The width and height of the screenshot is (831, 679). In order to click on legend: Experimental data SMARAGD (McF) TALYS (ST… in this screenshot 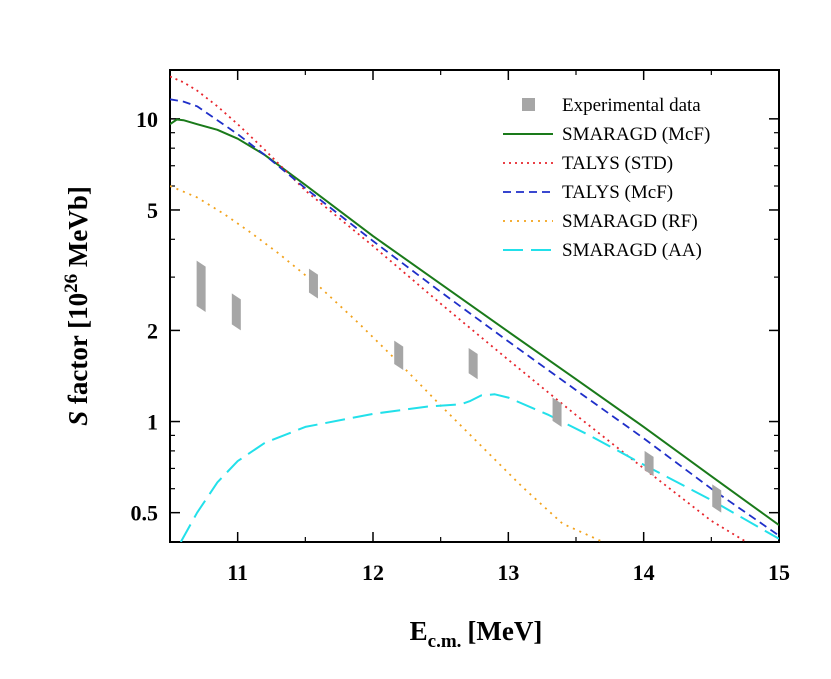, I will do `click(606, 178)`.